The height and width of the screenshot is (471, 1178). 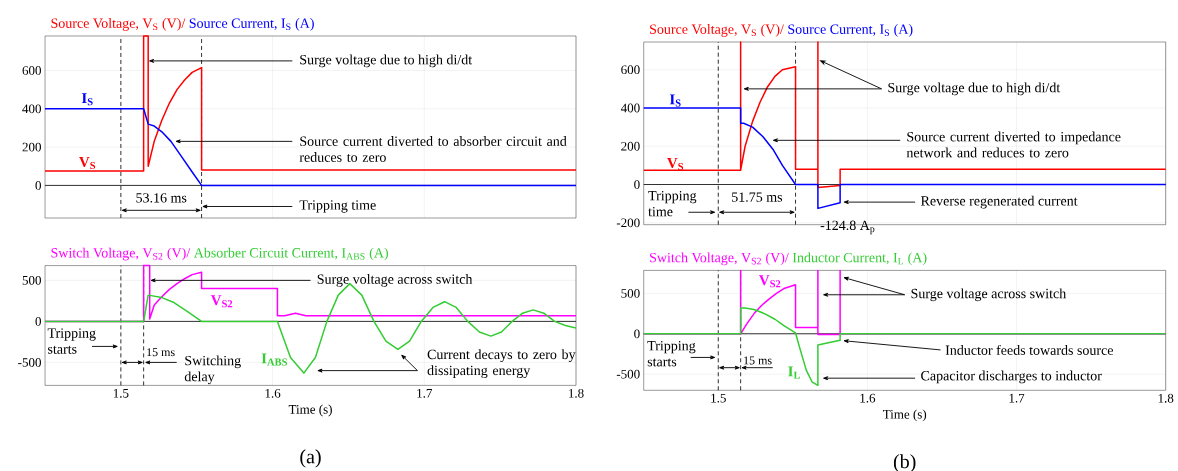 What do you see at coordinates (310, 458) in the screenshot?
I see `text: (a)` at bounding box center [310, 458].